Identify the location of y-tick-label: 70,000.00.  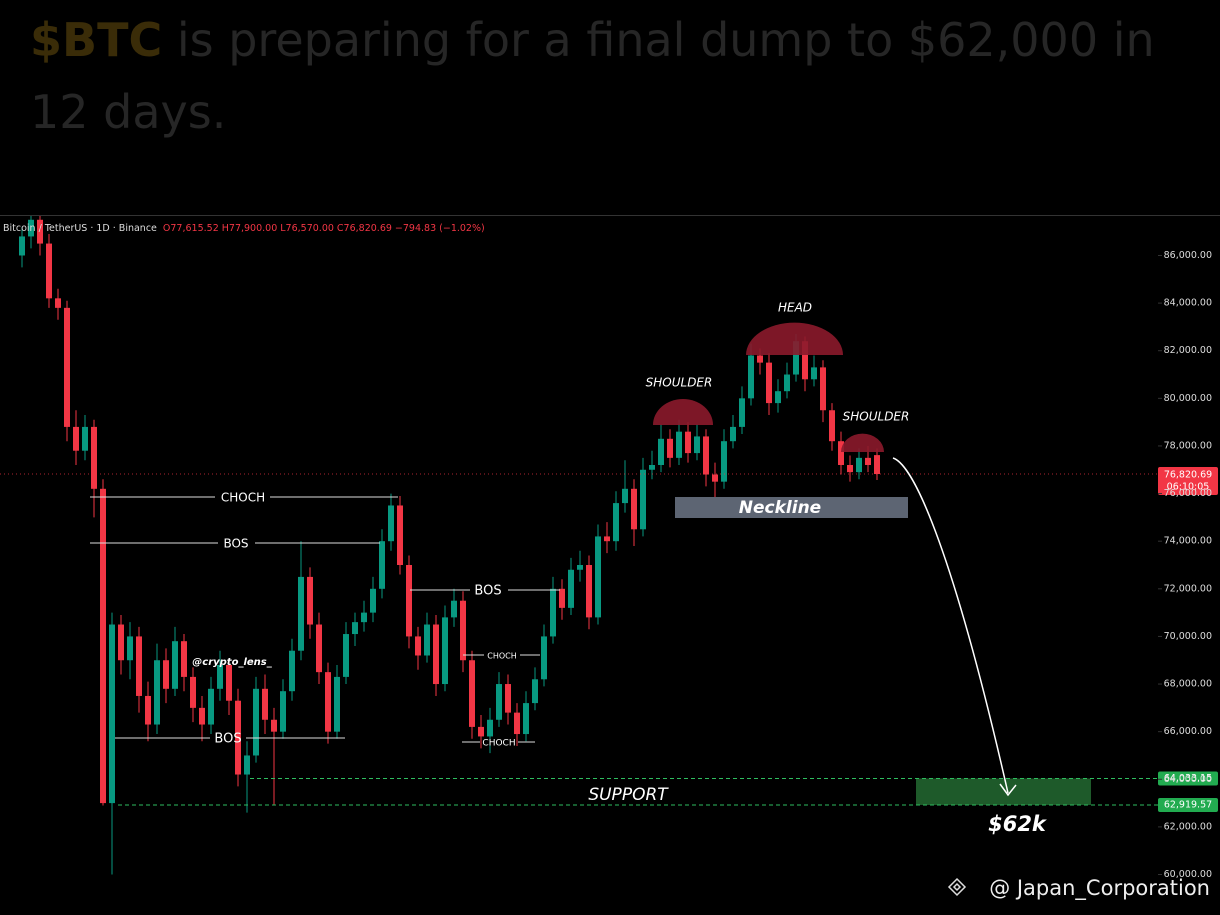
(1188, 636).